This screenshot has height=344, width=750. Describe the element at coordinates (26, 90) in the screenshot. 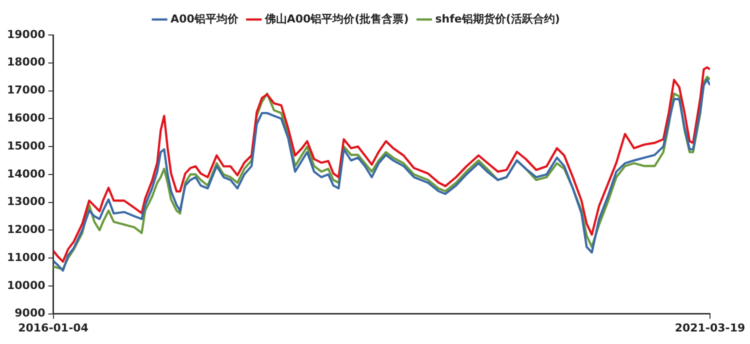

I see `y-tick-label: 17000` at that location.